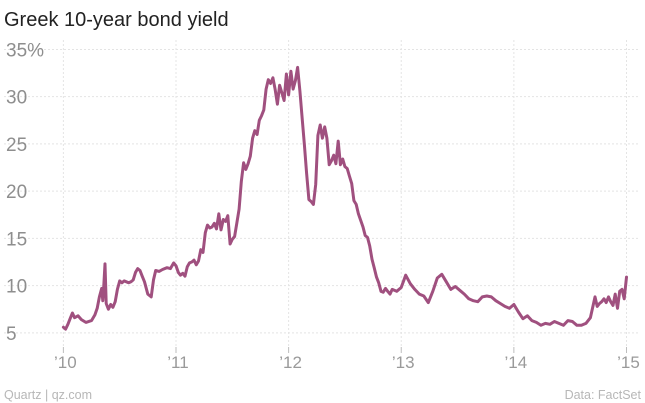 The image size is (645, 403). I want to click on x-tick-label: ’15, so click(628, 362).